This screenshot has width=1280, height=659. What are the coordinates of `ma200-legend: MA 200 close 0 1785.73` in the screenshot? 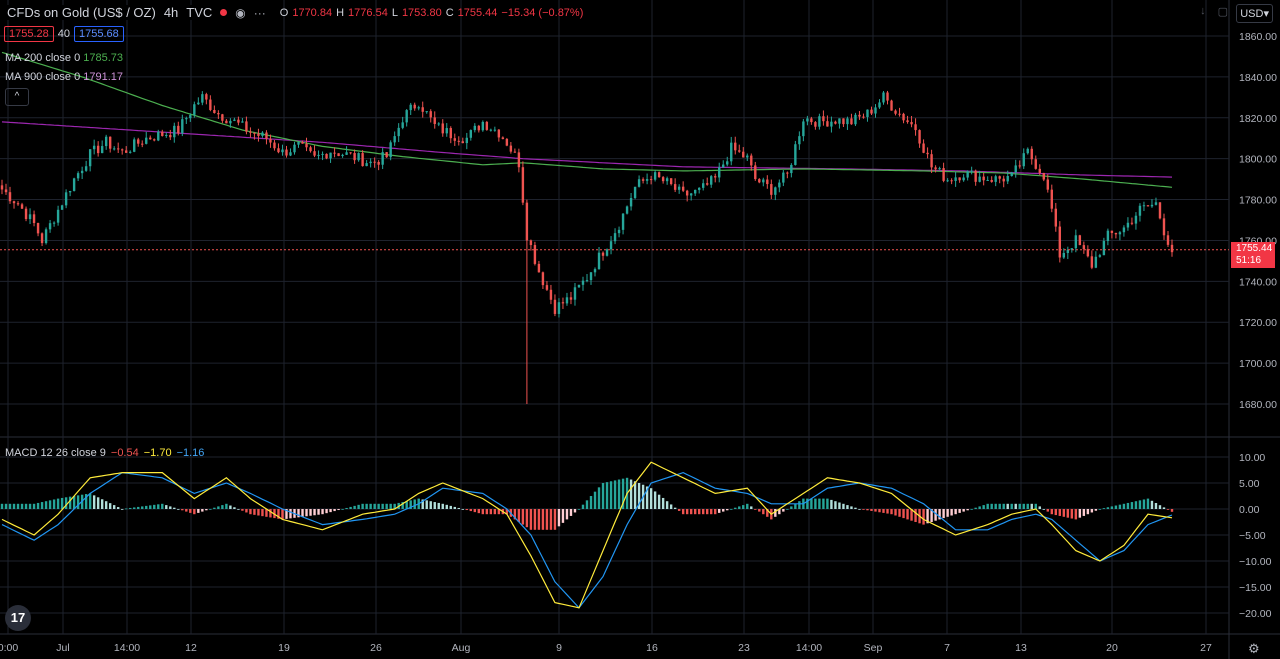 It's located at (64, 58).